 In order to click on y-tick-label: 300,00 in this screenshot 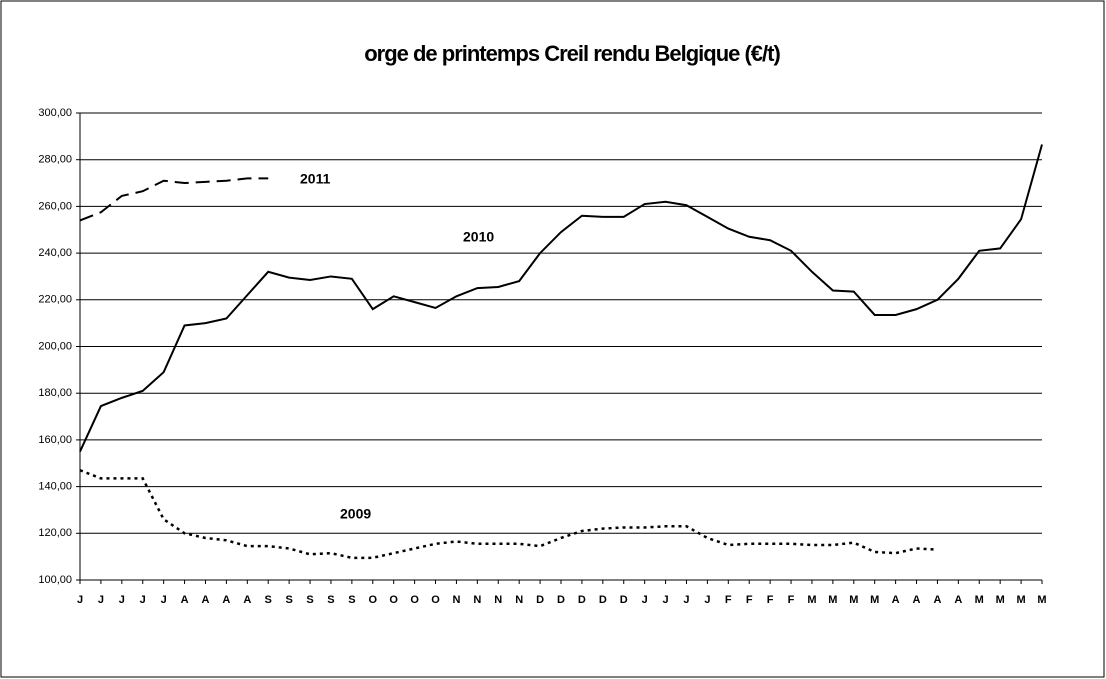, I will do `click(55, 113)`.